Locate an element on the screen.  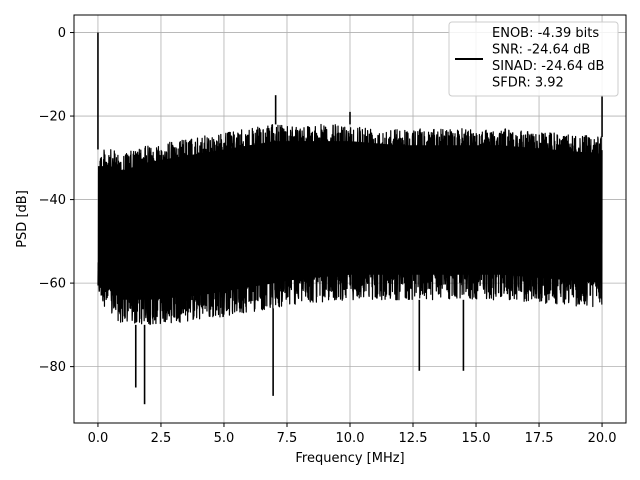
x-tick-label: 0.0 is located at coordinates (98, 438).